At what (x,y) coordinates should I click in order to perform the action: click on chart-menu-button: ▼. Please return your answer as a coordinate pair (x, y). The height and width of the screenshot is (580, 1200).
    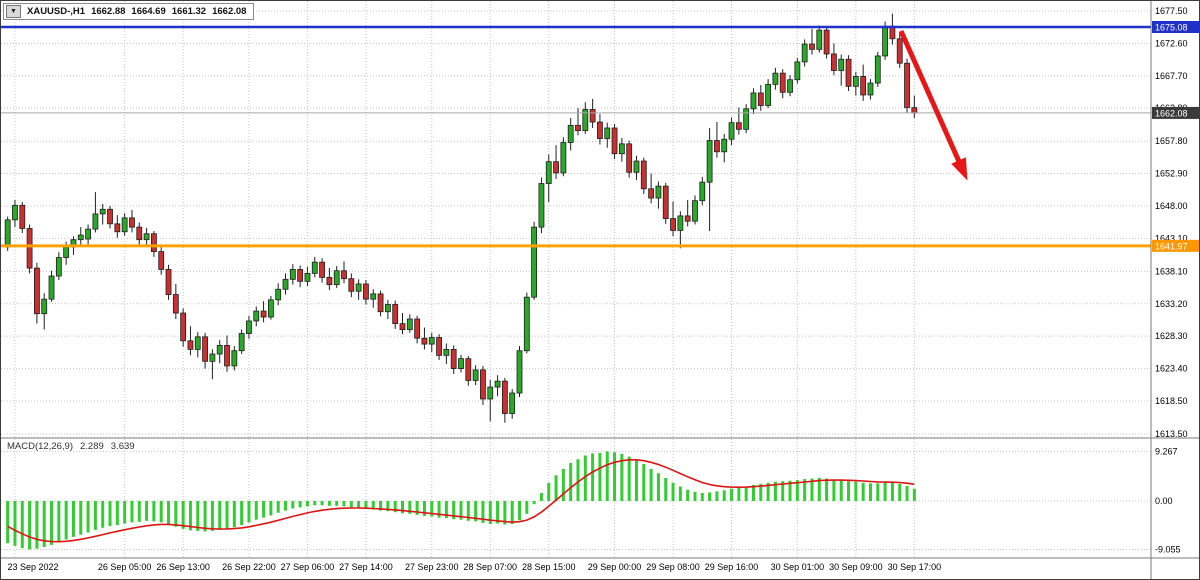
    Looking at the image, I should click on (13, 11).